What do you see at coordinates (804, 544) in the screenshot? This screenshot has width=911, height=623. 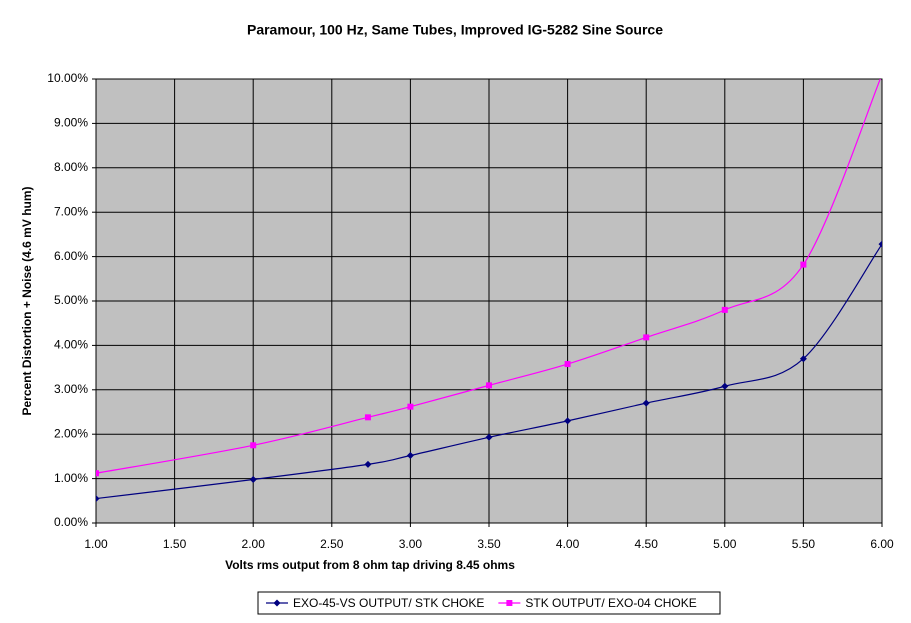 I see `x-tick-label: 5.50` at bounding box center [804, 544].